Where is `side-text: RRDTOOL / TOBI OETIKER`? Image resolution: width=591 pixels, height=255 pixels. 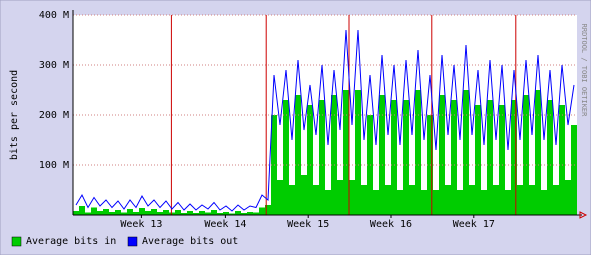
side-text: RRDTOOL / TOBI OETIKER is located at coordinates (584, 71).